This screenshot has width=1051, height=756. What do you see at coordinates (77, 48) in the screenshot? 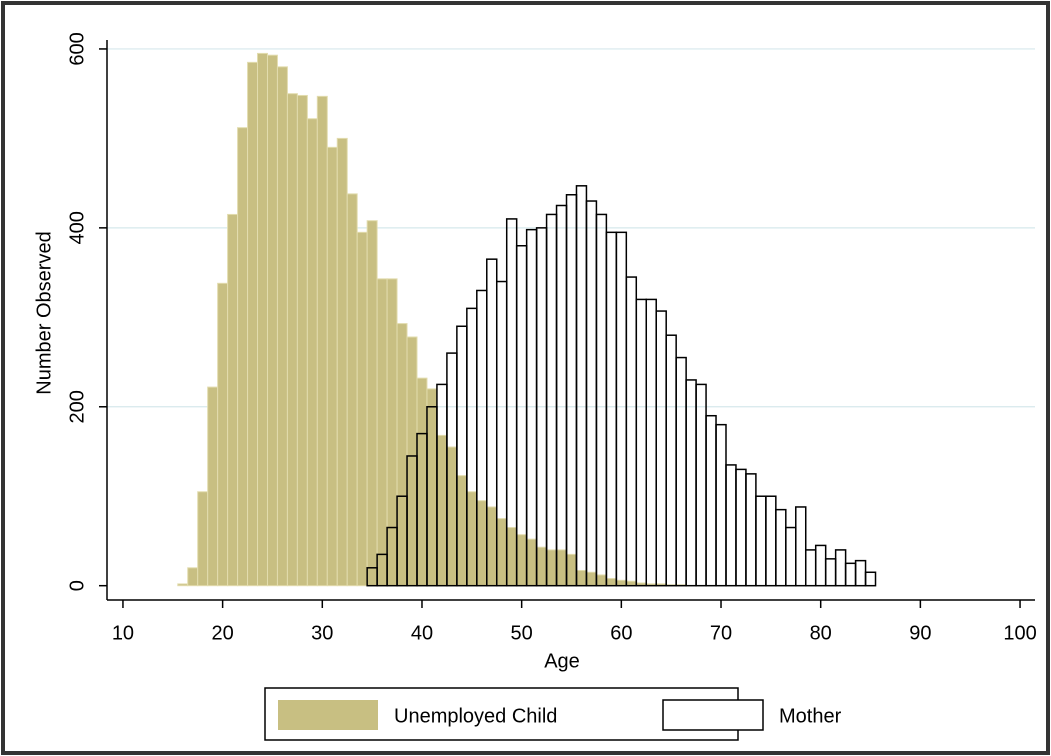
I see `y-tick-label: 600` at bounding box center [77, 48].